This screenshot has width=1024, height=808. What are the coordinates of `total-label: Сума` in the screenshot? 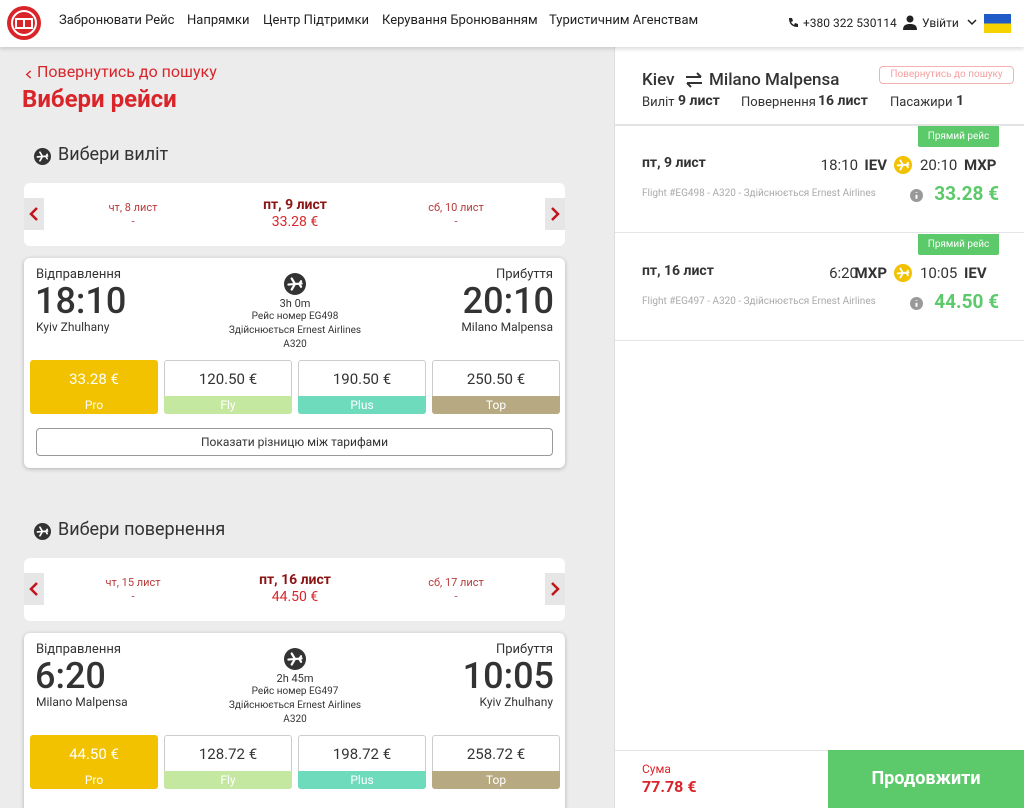 It's located at (656, 769).